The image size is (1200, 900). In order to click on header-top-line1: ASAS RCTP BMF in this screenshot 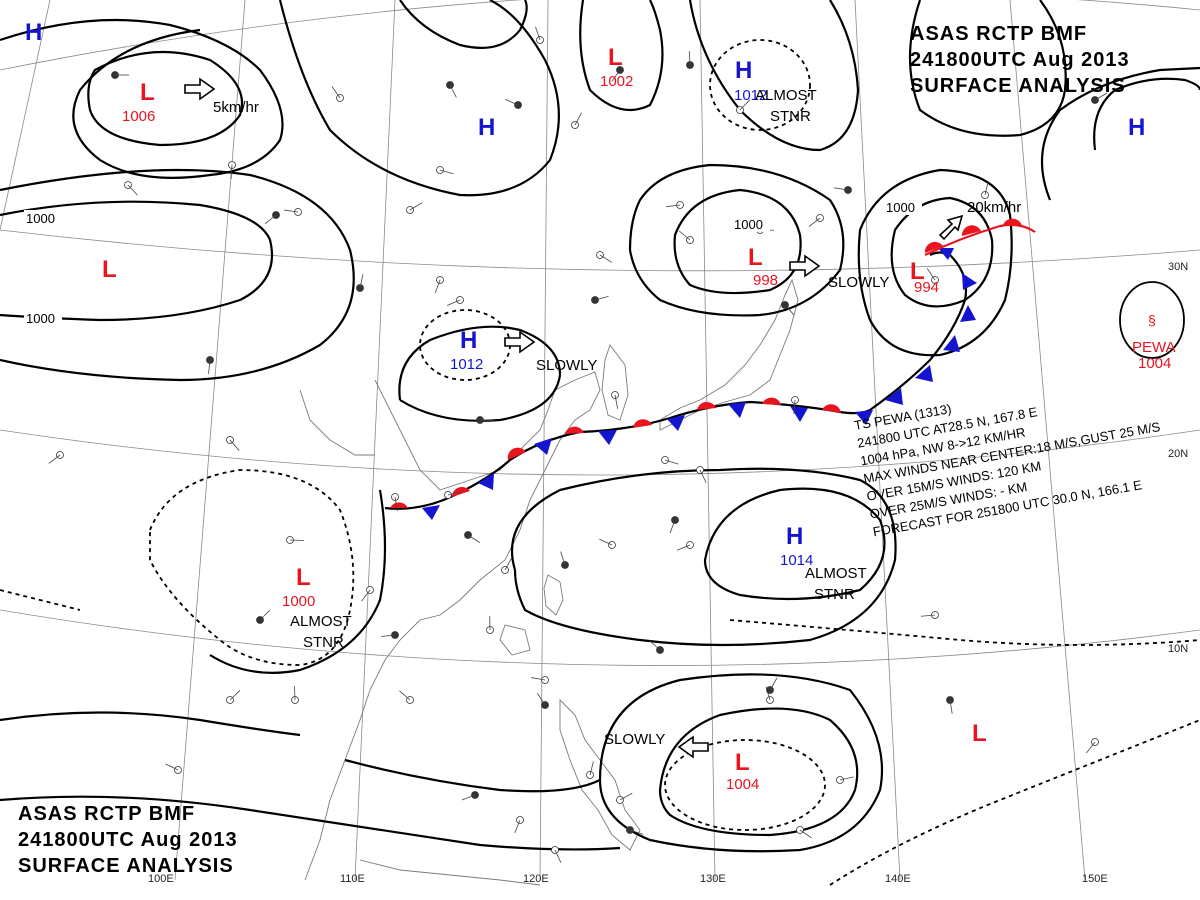, I will do `click(998, 34)`.